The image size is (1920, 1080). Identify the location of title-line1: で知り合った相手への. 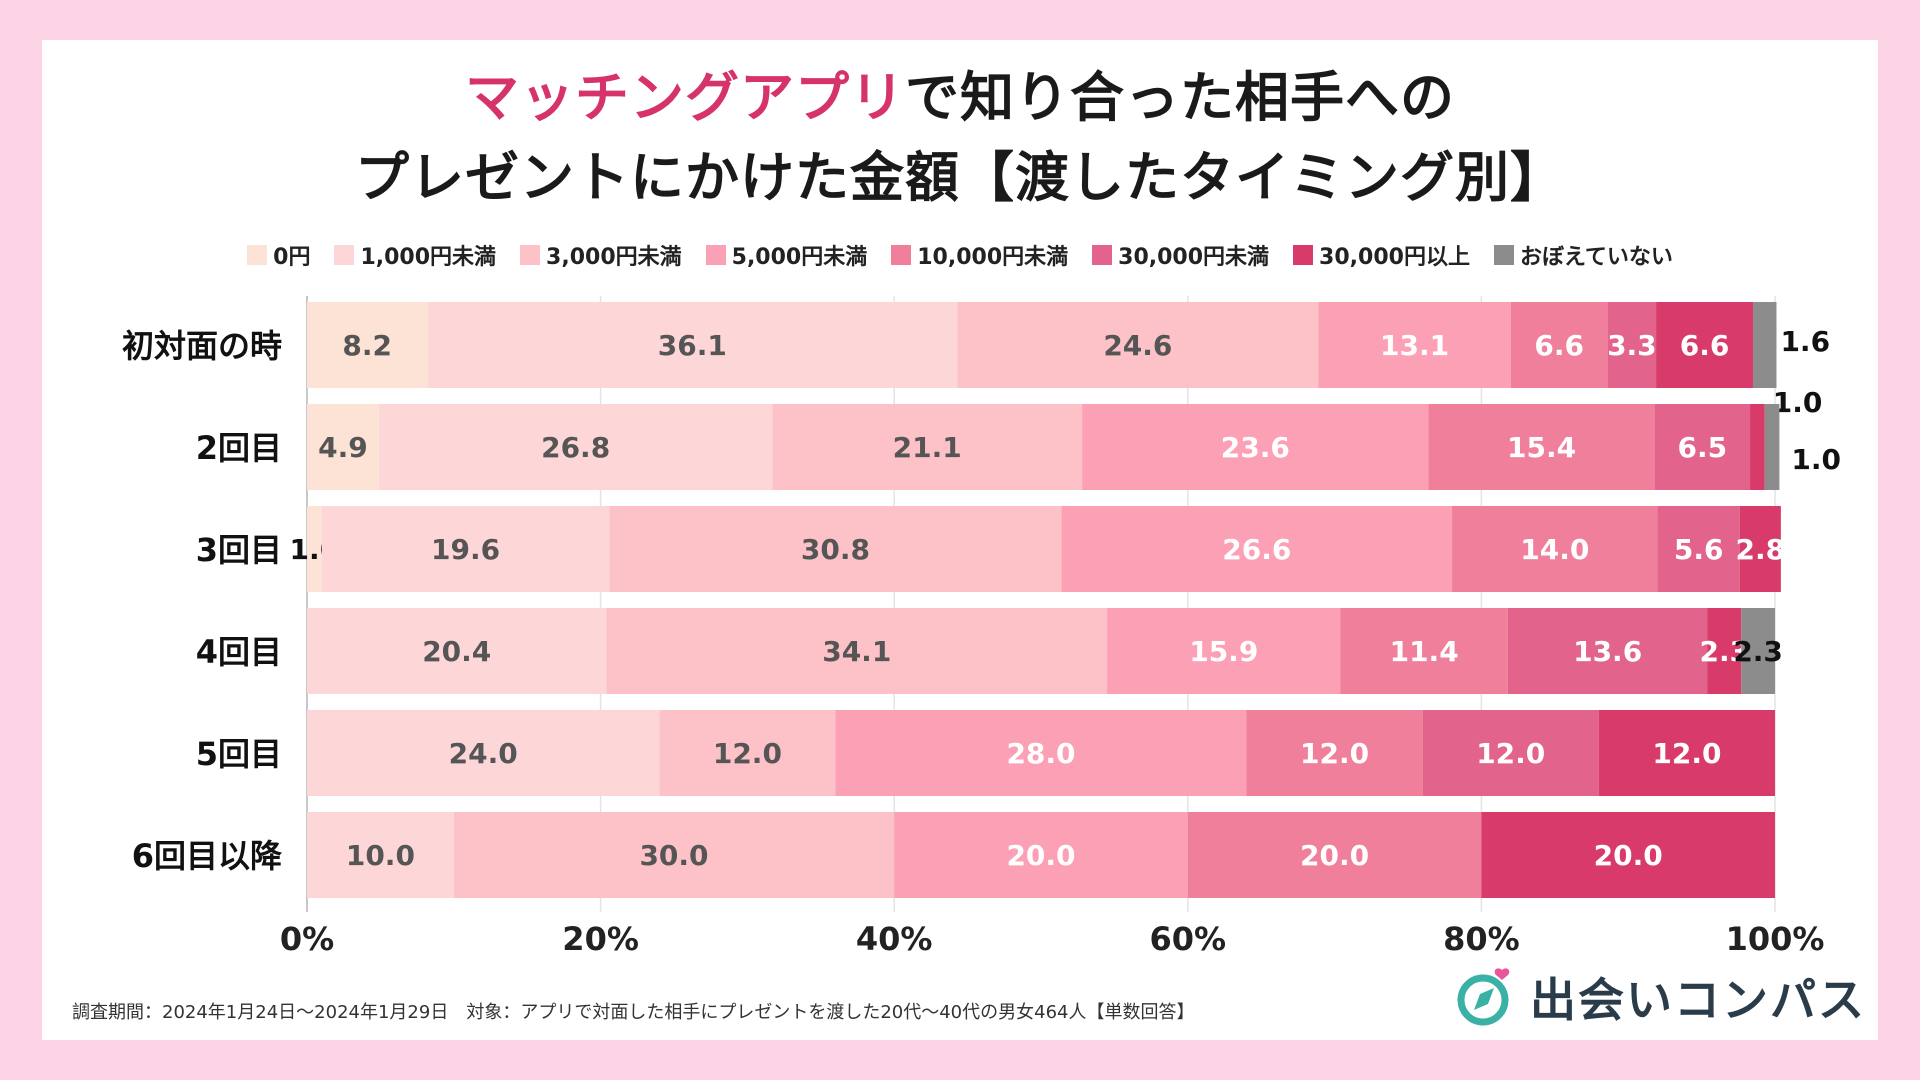
(1180, 97).